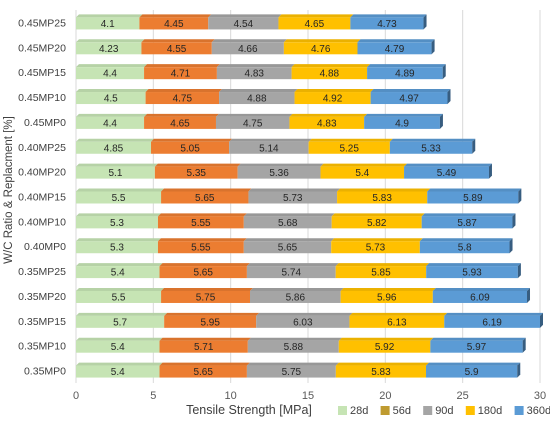 Image resolution: width=550 pixels, height=428 pixels. Describe the element at coordinates (327, 123) in the screenshot. I see `data-label: 4.83` at that location.